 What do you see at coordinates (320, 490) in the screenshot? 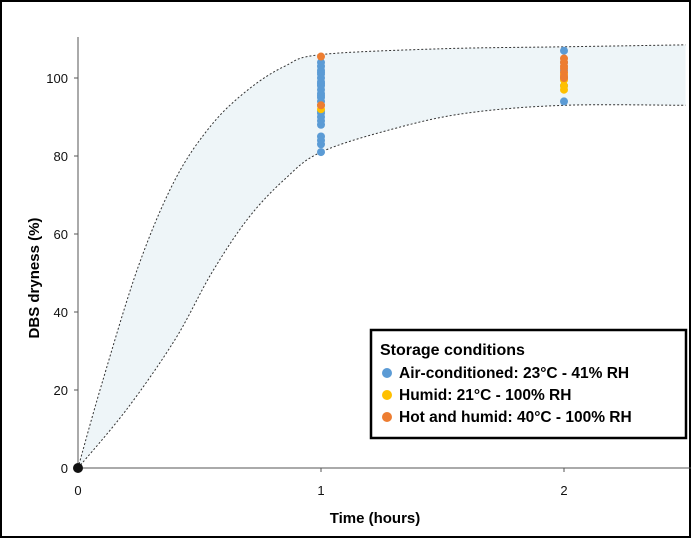
I see `x-tick-label: 1` at bounding box center [320, 490].